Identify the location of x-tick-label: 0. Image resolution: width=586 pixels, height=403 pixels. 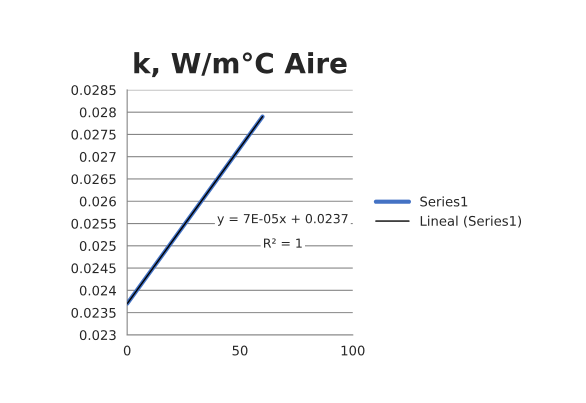
(127, 351).